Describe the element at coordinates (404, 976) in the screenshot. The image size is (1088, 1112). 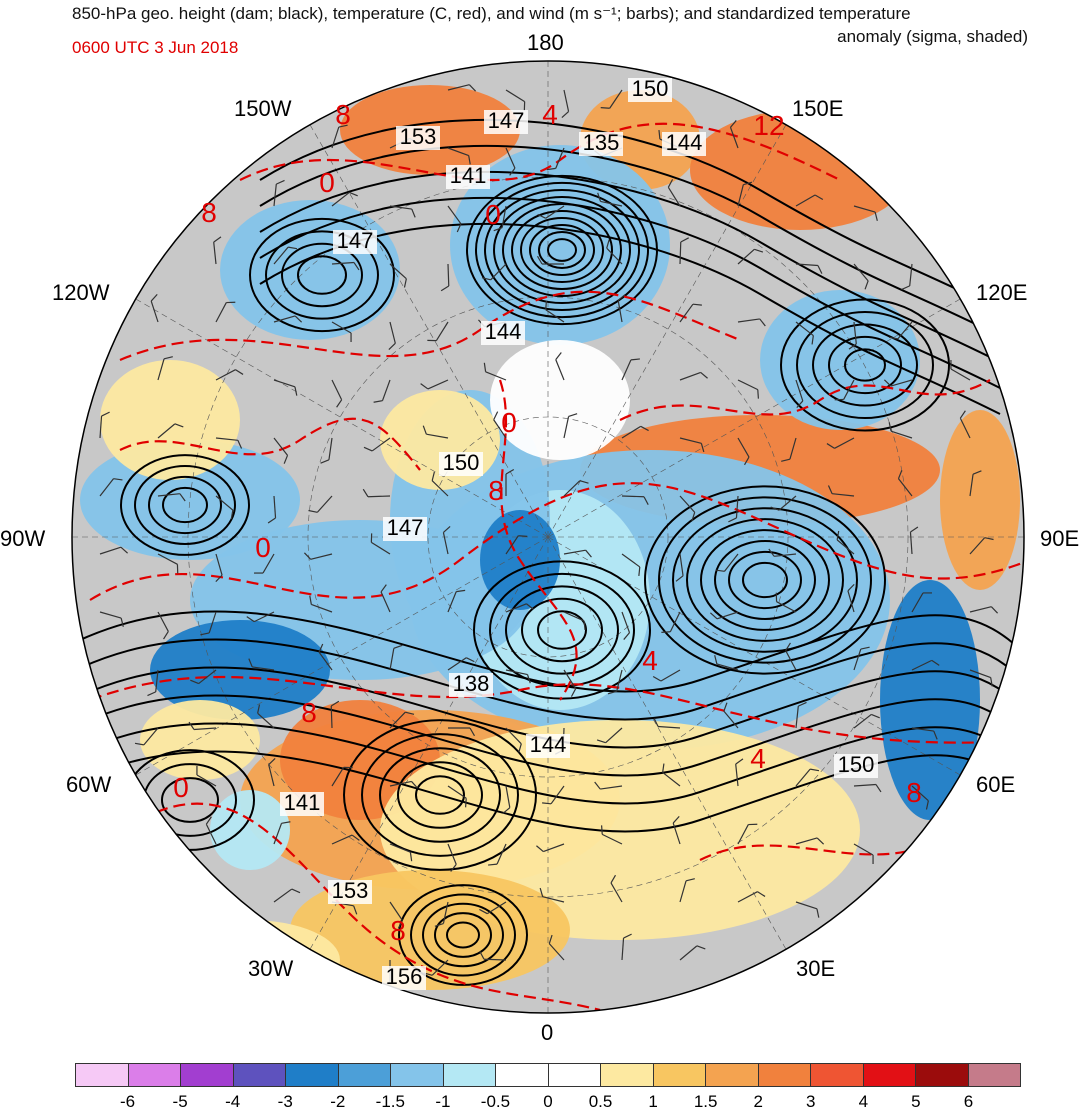
I see `height-contour-label: 156` at that location.